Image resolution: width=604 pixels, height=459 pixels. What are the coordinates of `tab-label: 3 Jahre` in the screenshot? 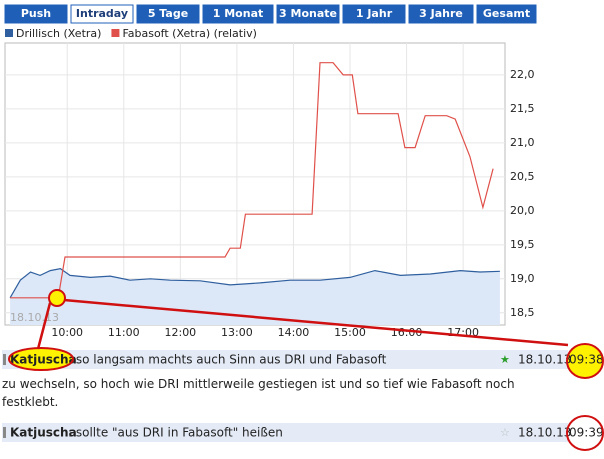 It's located at (441, 13).